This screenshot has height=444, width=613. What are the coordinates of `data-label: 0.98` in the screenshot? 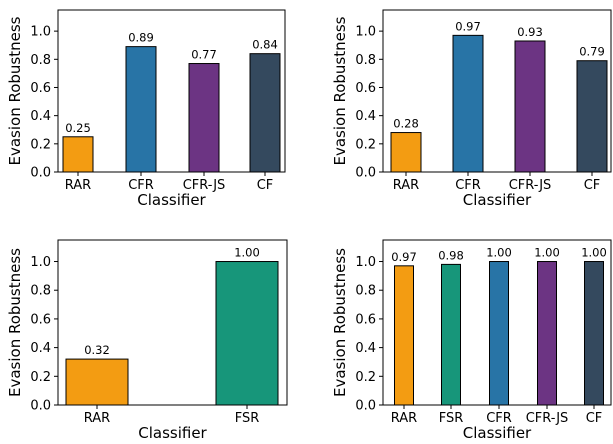 It's located at (451, 255).